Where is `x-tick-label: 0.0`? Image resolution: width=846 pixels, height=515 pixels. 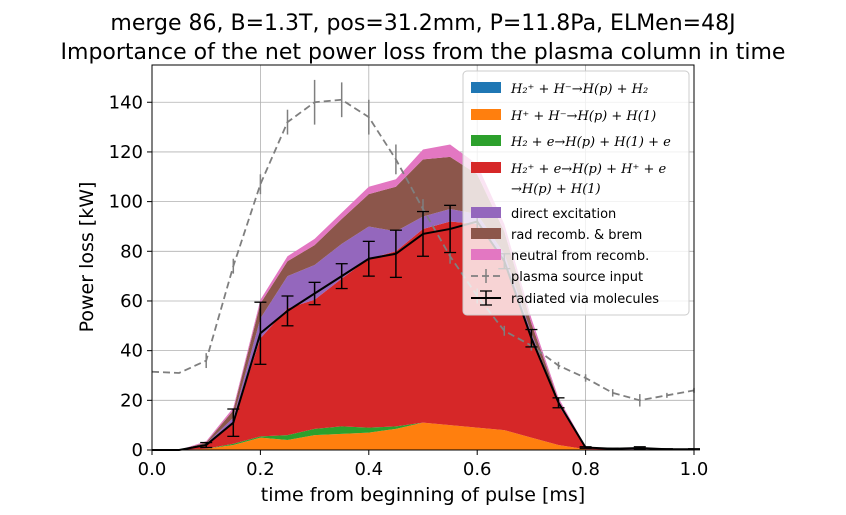
x-tick-label: 0.0 is located at coordinates (152, 469).